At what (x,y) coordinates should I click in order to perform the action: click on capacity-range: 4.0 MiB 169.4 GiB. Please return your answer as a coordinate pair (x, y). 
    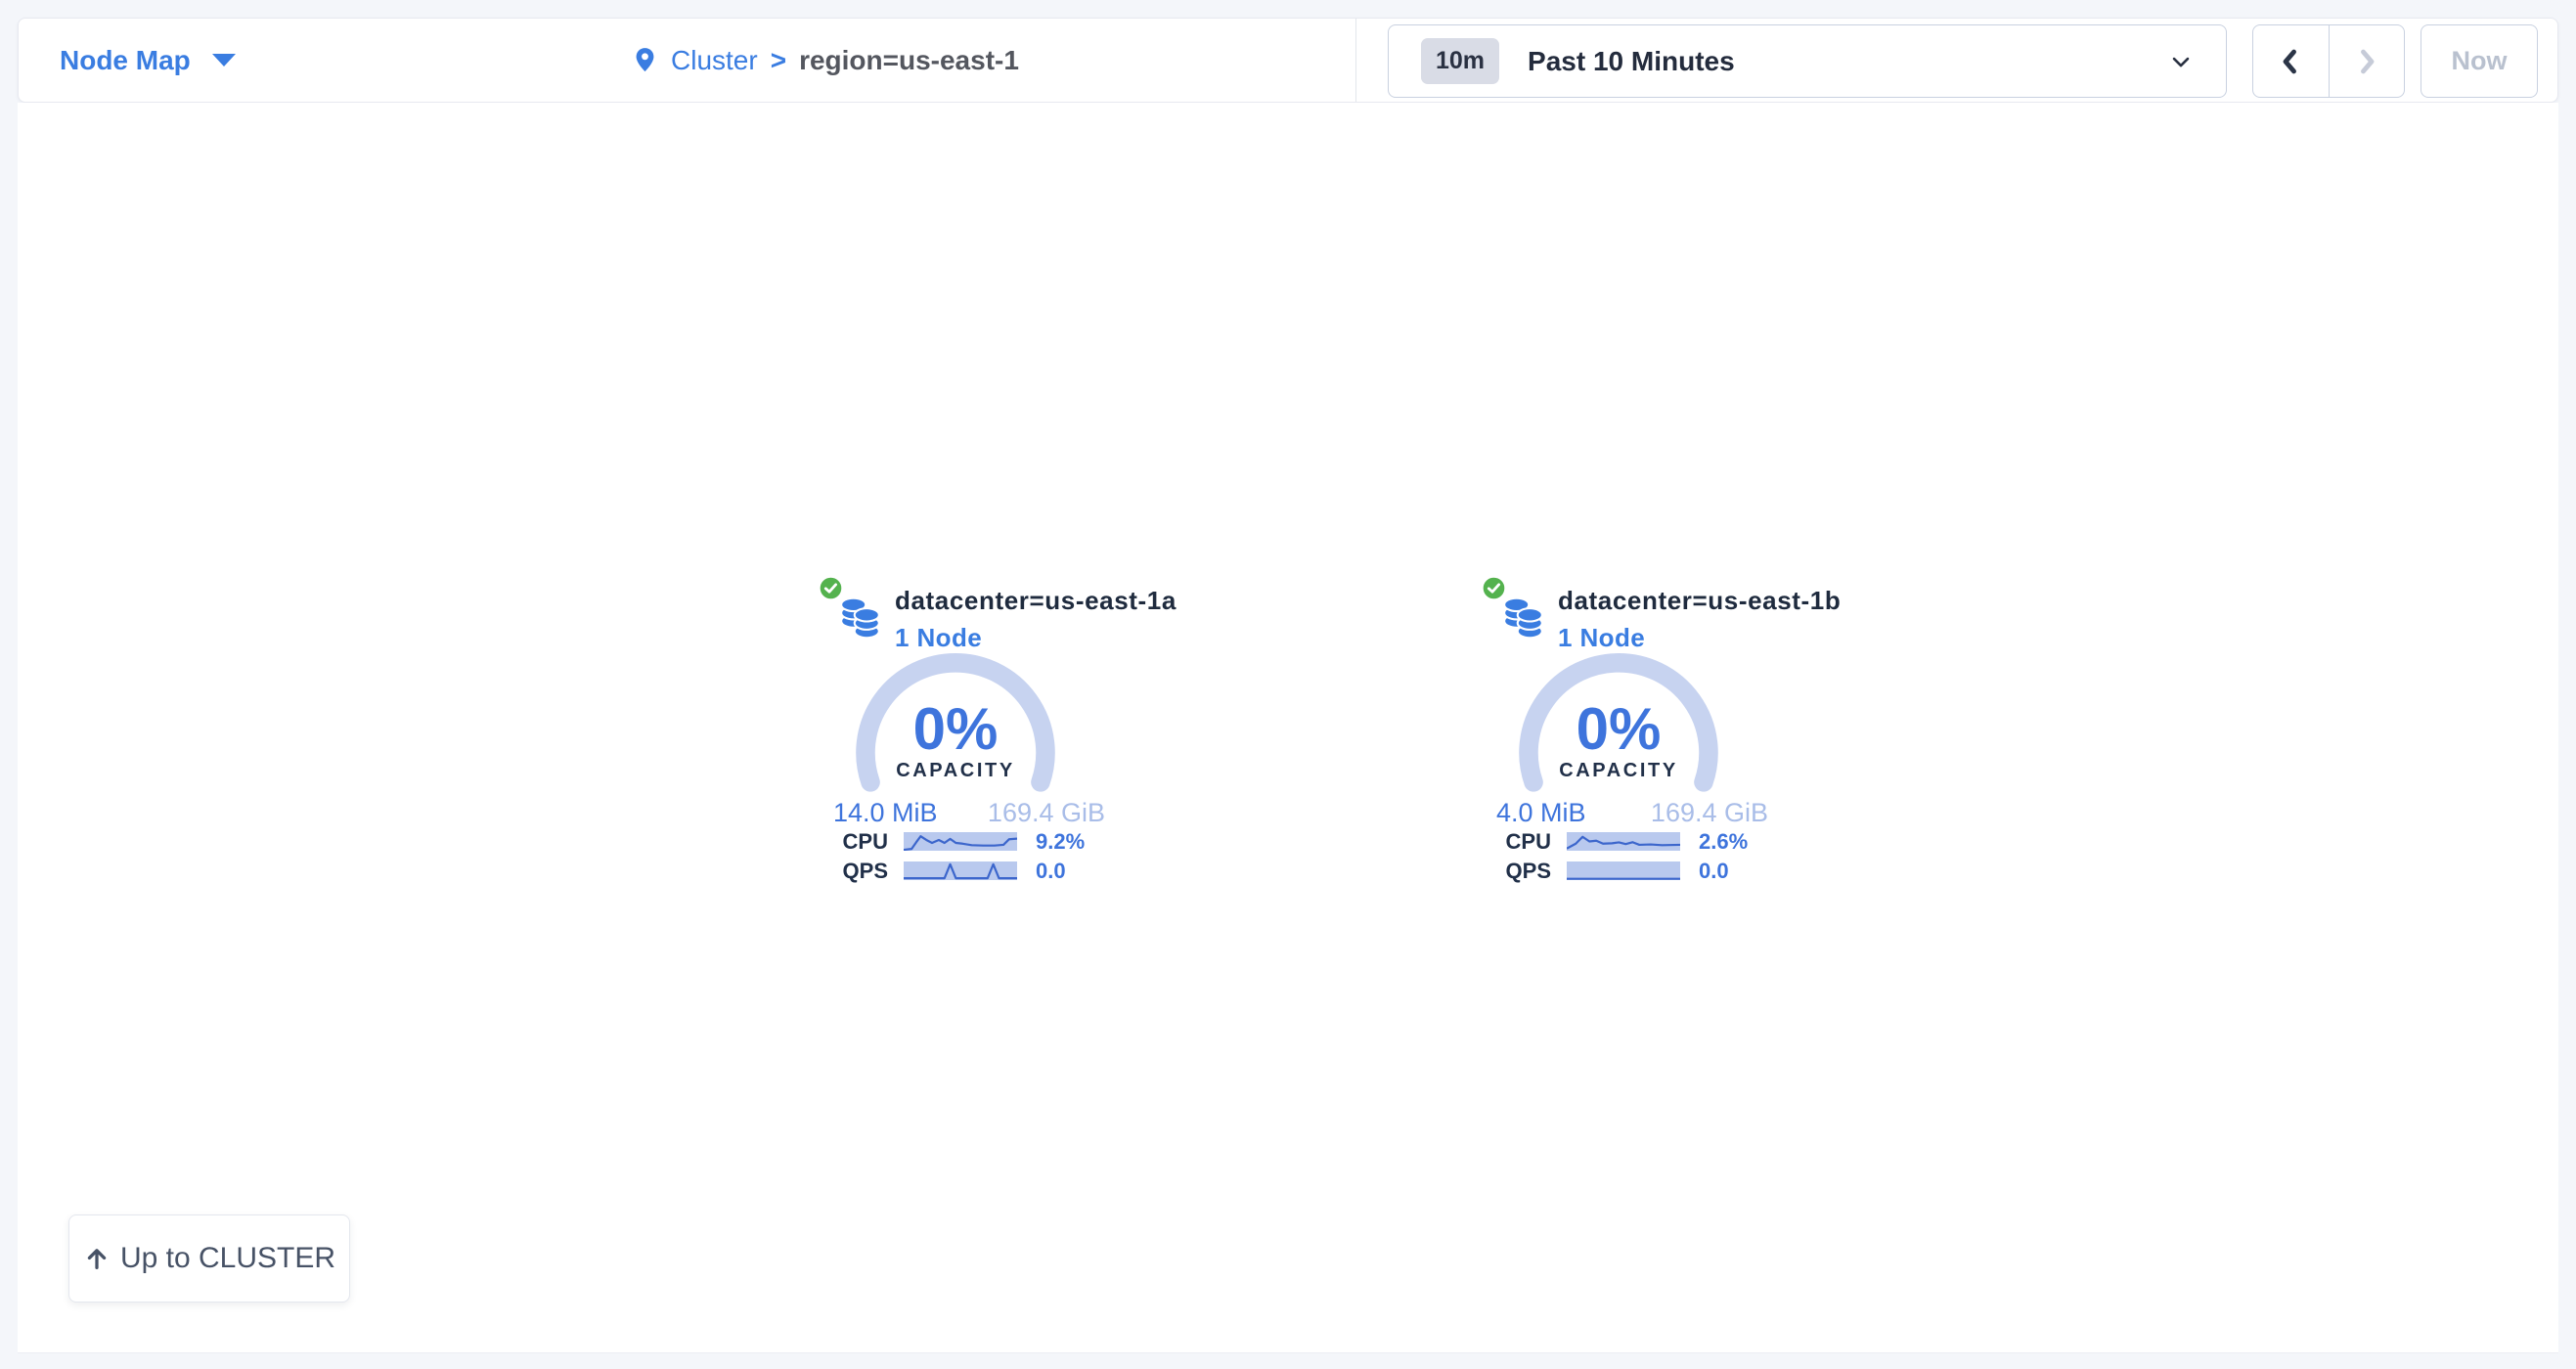
    Looking at the image, I should click on (1632, 813).